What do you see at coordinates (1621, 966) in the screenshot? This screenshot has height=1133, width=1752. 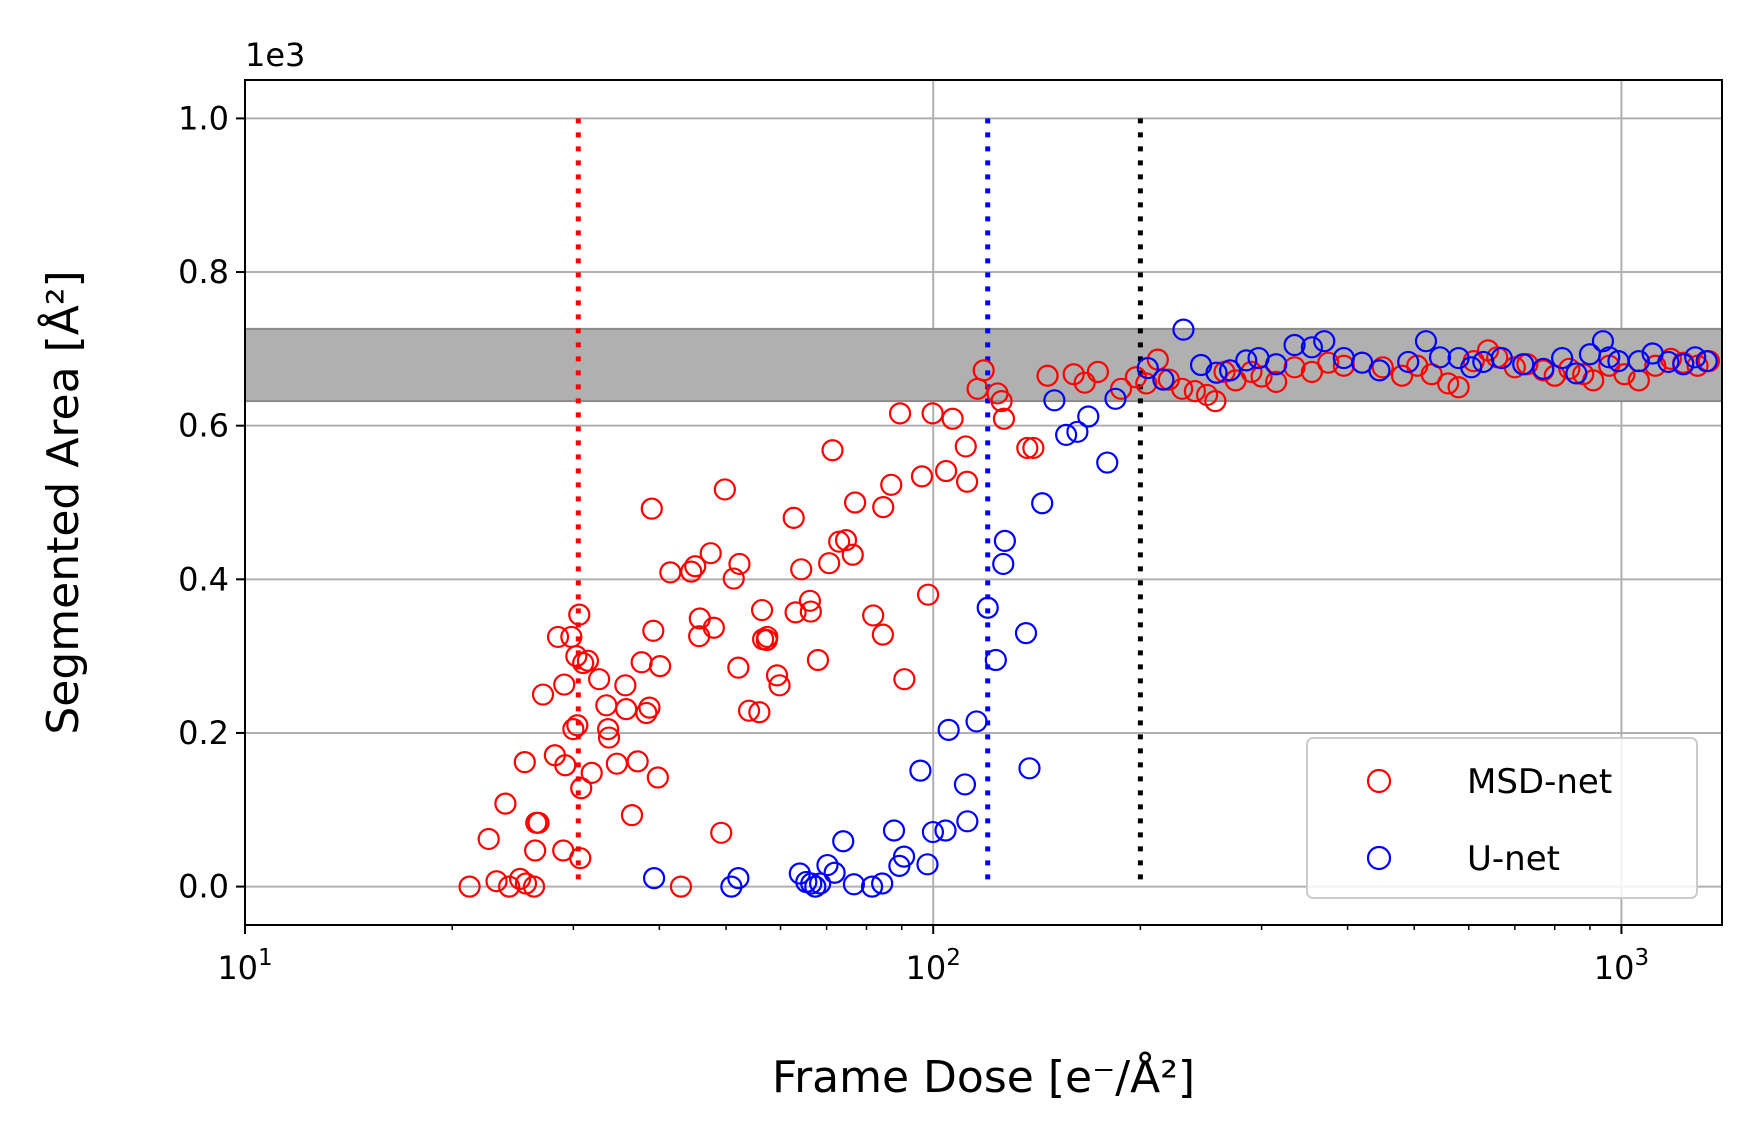 I see `x-tick-label: 10³` at bounding box center [1621, 966].